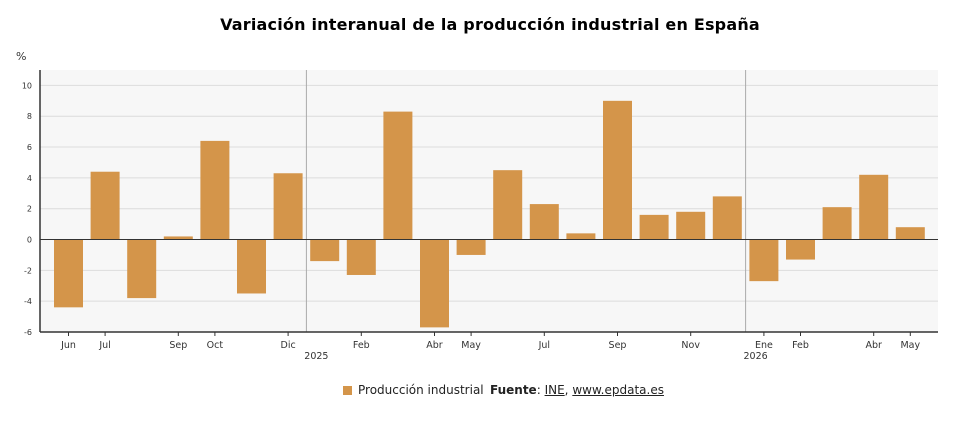 The width and height of the screenshot is (980, 421). Describe the element at coordinates (29, 209) in the screenshot. I see `y-tick-label: 2` at that location.